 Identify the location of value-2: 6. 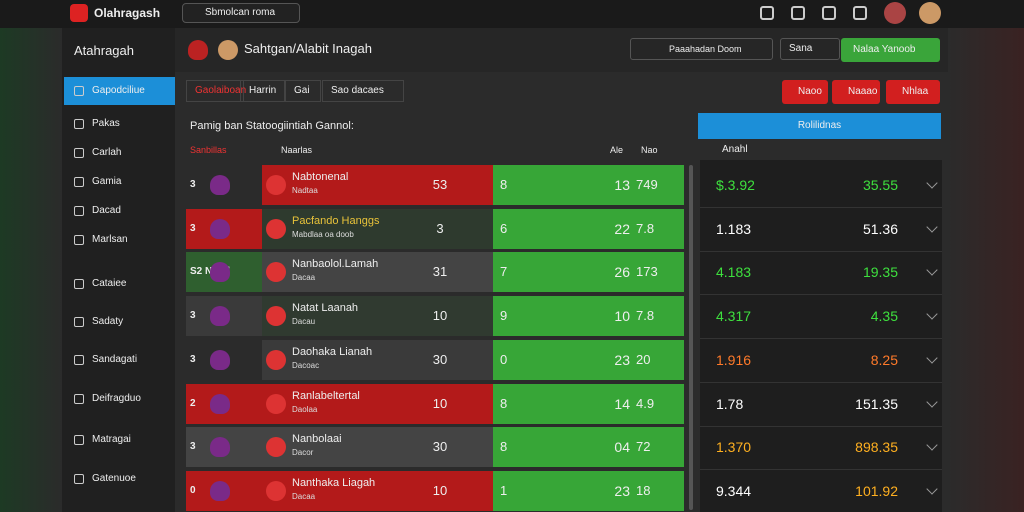
(504, 228).